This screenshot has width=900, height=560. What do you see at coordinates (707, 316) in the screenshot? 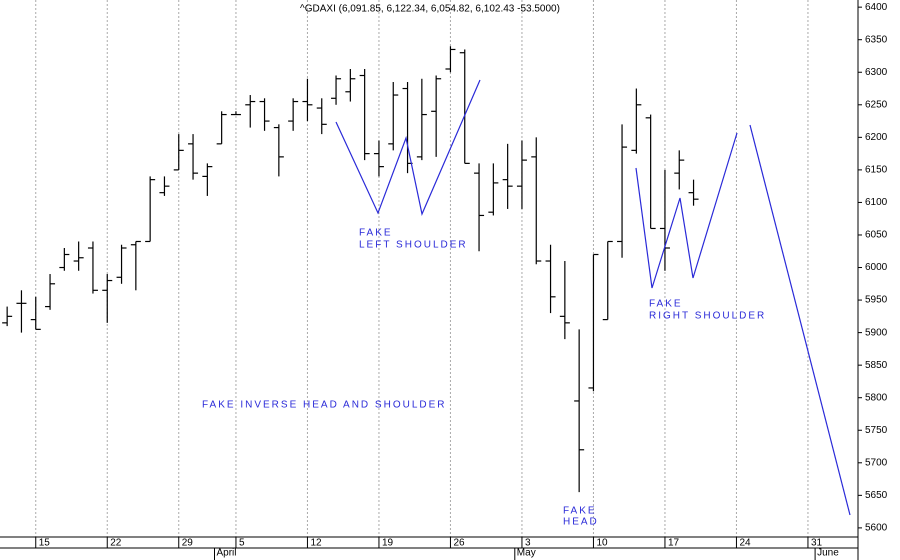
I see `annotation: RIGHT SHOULDER` at bounding box center [707, 316].